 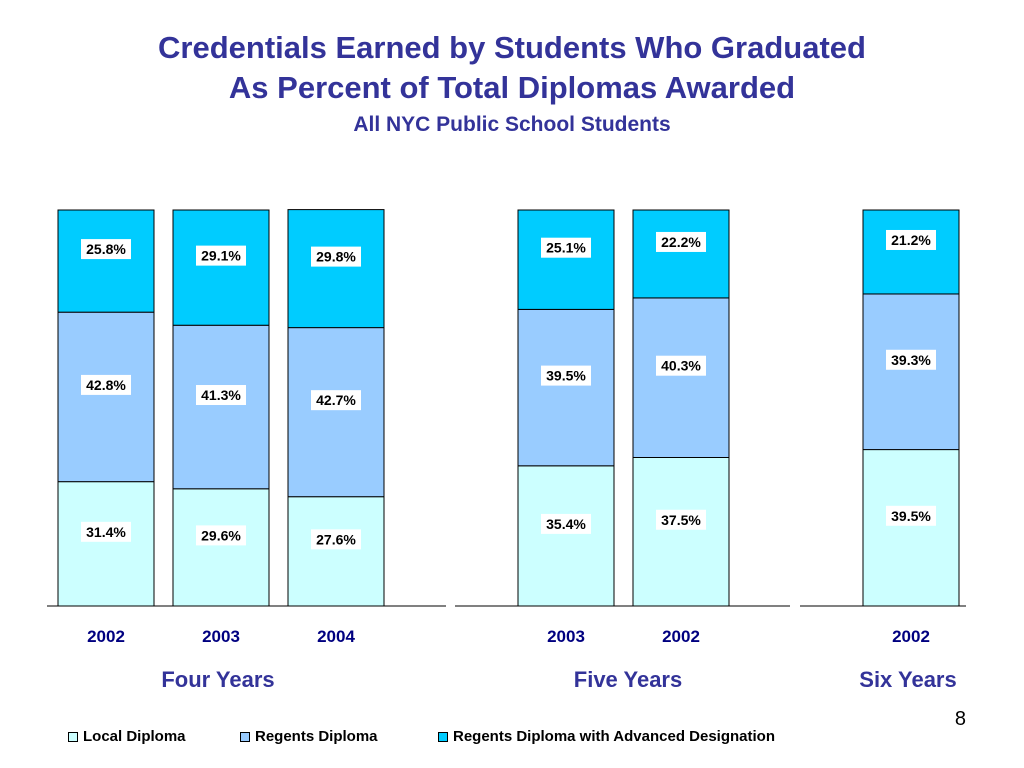 I want to click on group-label: Six Years, so click(x=907, y=679).